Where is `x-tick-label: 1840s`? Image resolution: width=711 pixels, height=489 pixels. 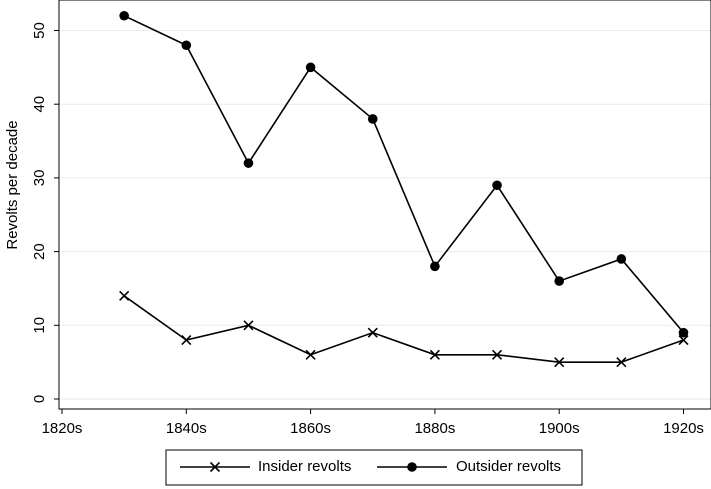
x-tick-label: 1840s is located at coordinates (186, 428).